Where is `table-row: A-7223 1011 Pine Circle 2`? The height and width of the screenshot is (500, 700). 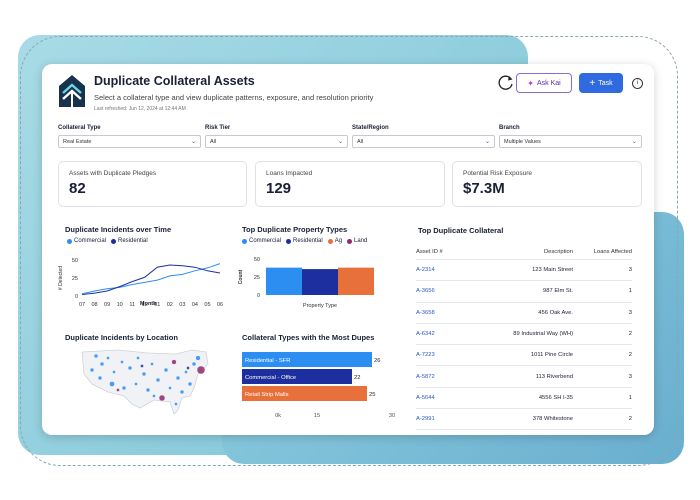 table-row: A-7223 1011 Pine Circle 2 is located at coordinates (524, 356).